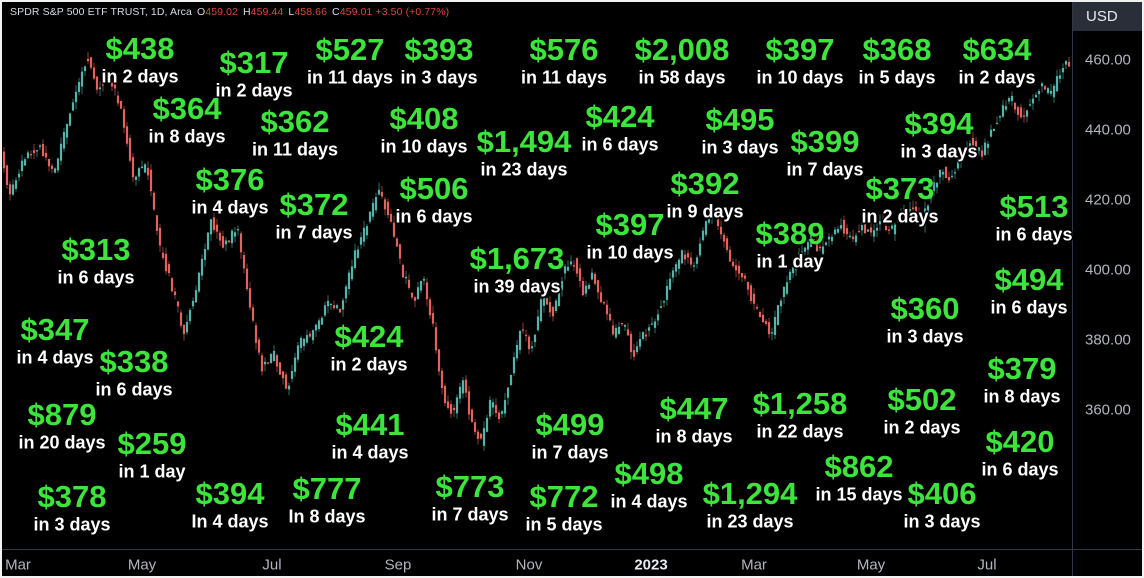 The image size is (1144, 578). What do you see at coordinates (336, 12) in the screenshot?
I see `ohlc-label: C` at bounding box center [336, 12].